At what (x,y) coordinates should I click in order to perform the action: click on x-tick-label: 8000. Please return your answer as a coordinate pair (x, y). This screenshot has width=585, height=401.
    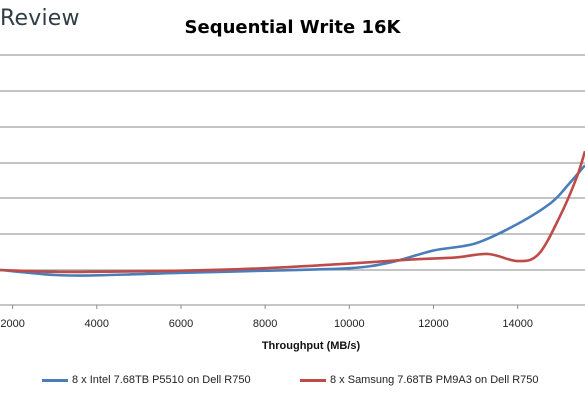
    Looking at the image, I should click on (265, 324).